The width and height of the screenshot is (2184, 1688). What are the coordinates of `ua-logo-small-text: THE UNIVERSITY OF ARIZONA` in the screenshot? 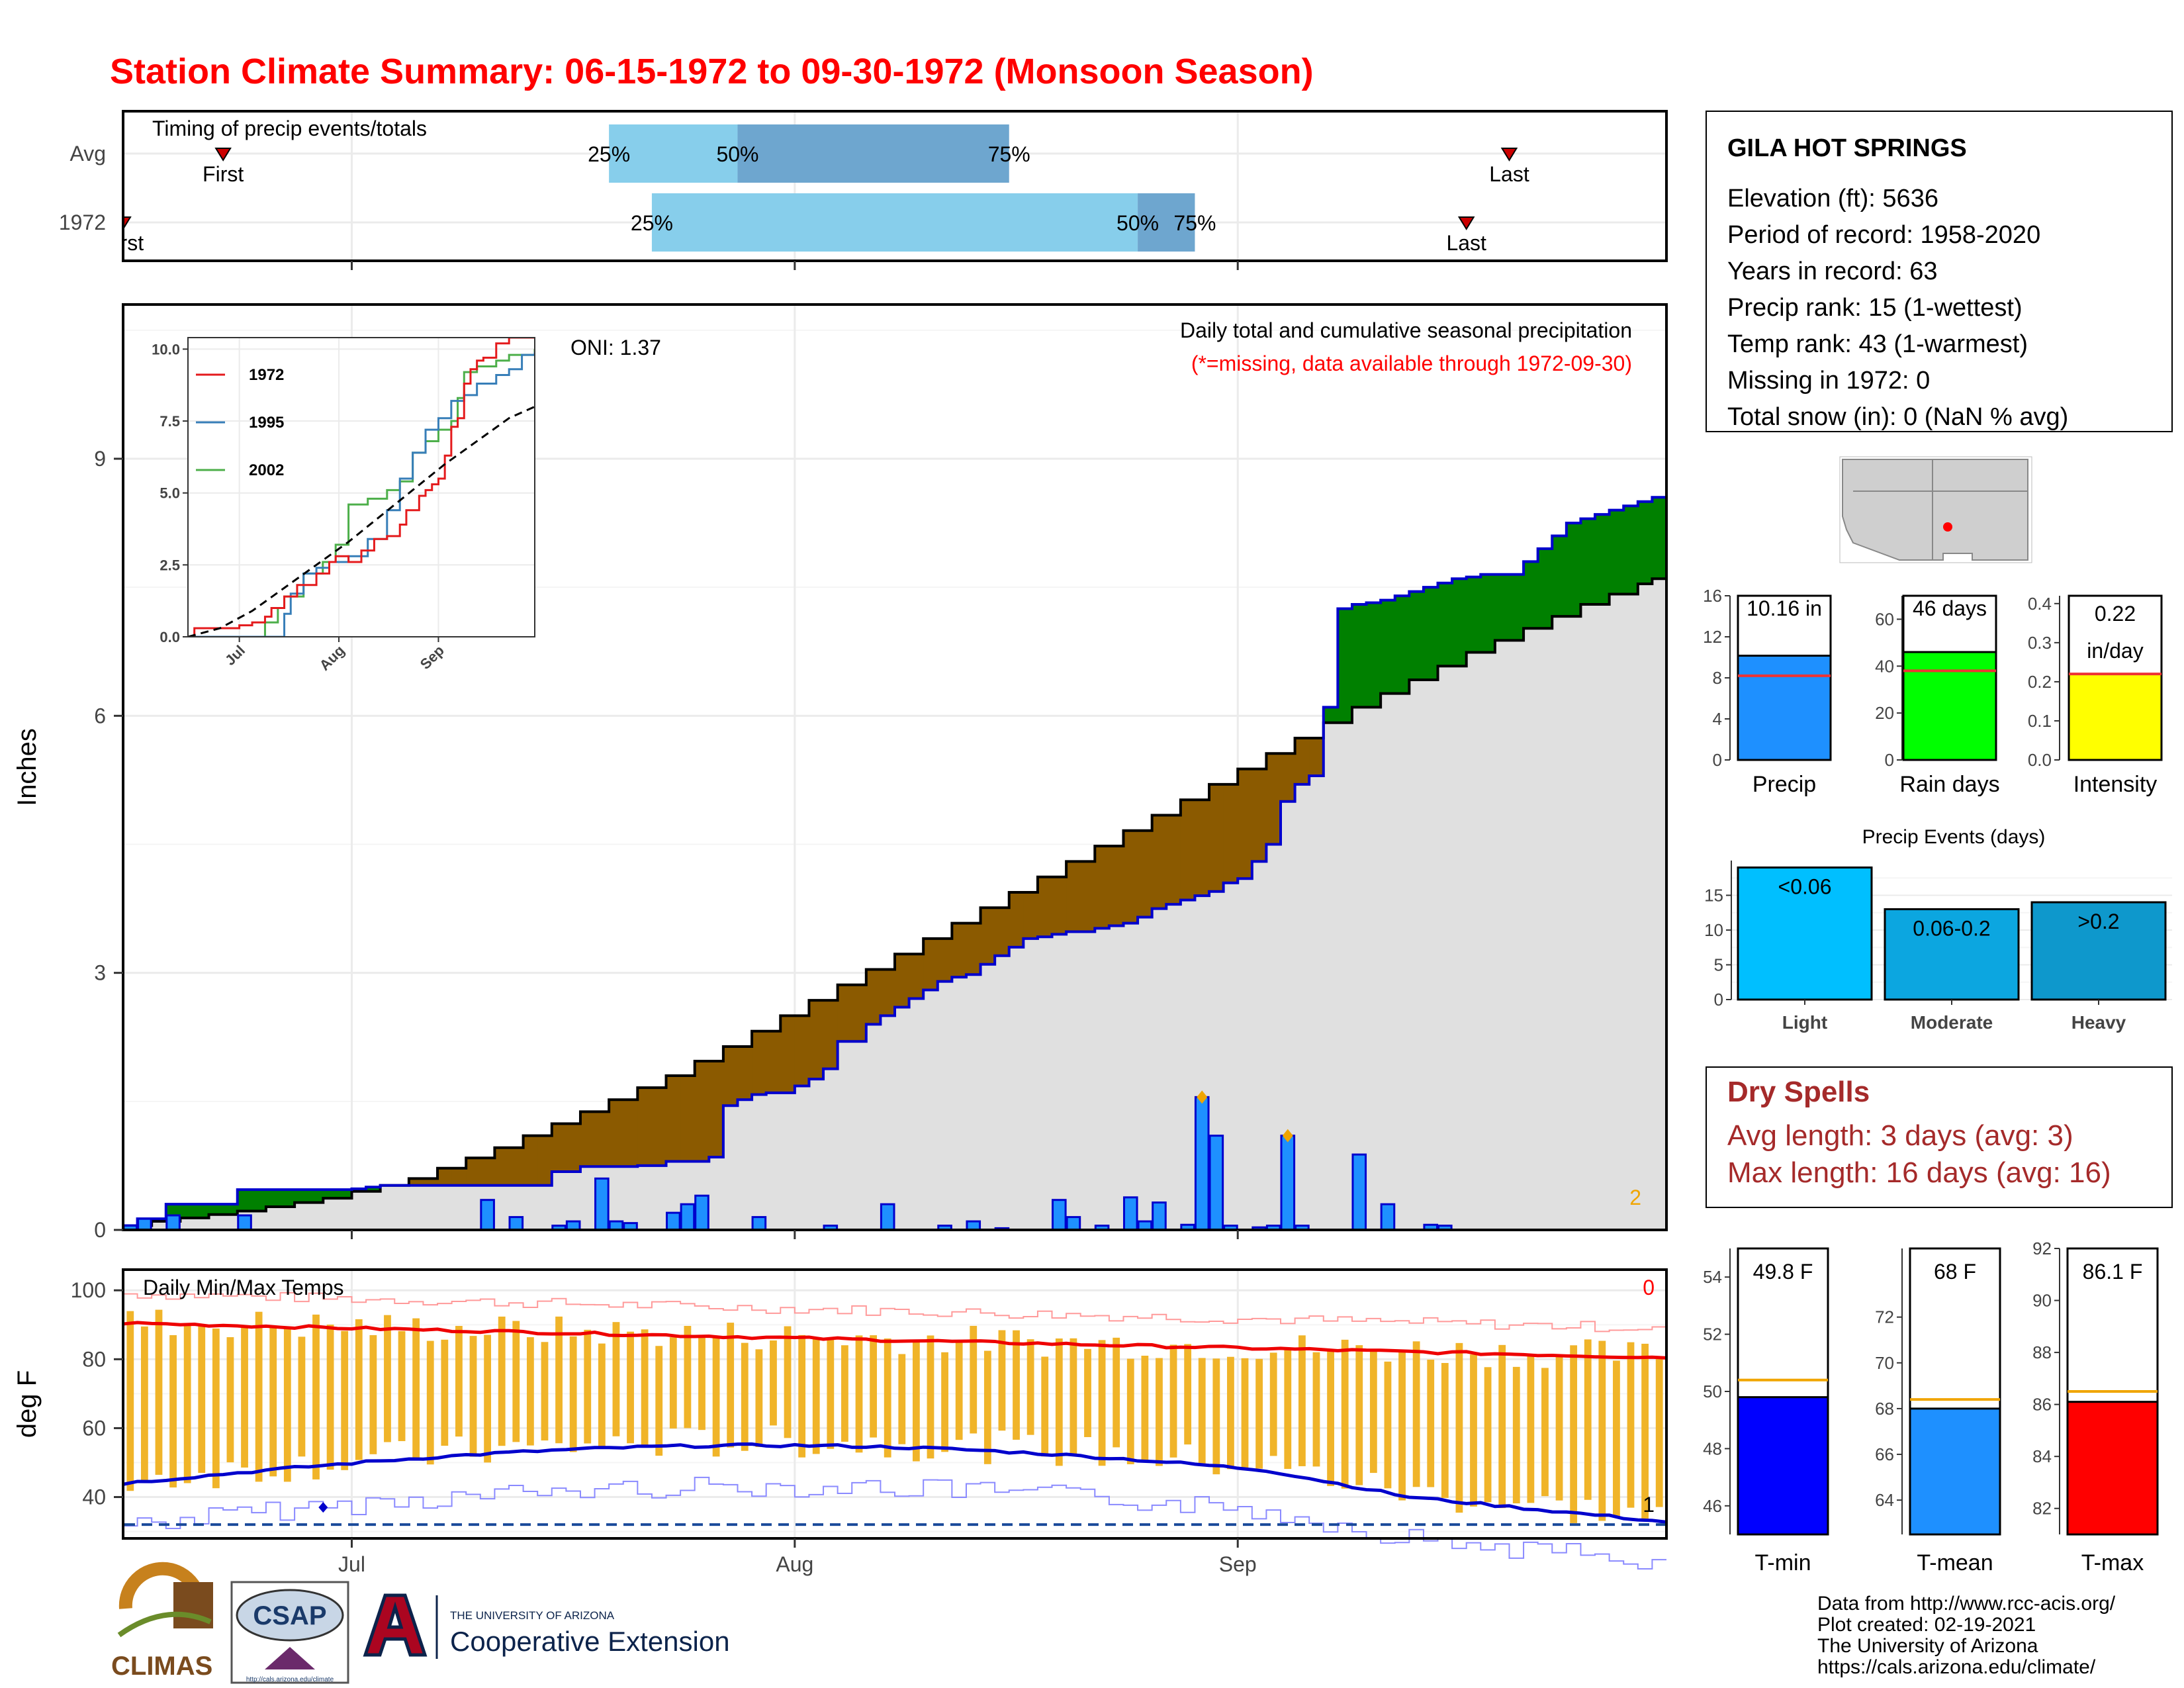 It's located at (532, 1615).